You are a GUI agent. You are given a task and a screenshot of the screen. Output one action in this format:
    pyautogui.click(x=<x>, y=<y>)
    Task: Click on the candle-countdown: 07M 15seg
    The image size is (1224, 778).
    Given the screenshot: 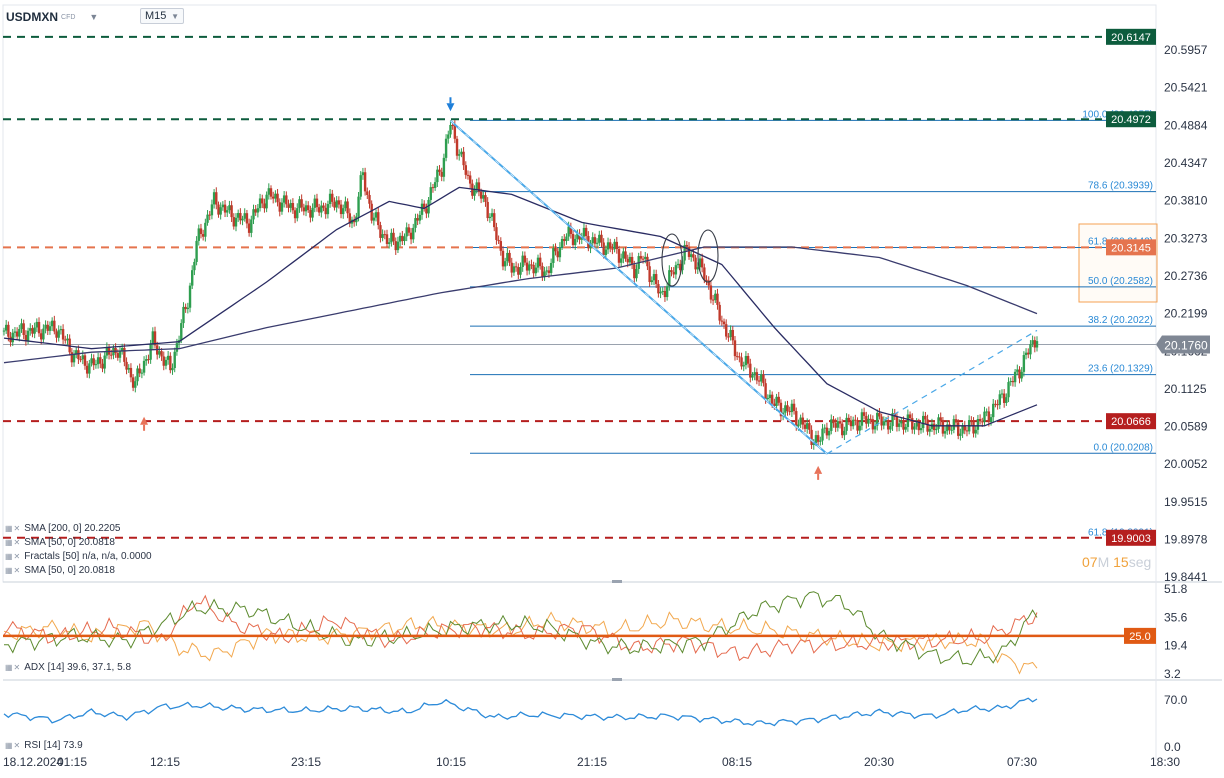 What is the action you would take?
    pyautogui.click(x=1116, y=562)
    